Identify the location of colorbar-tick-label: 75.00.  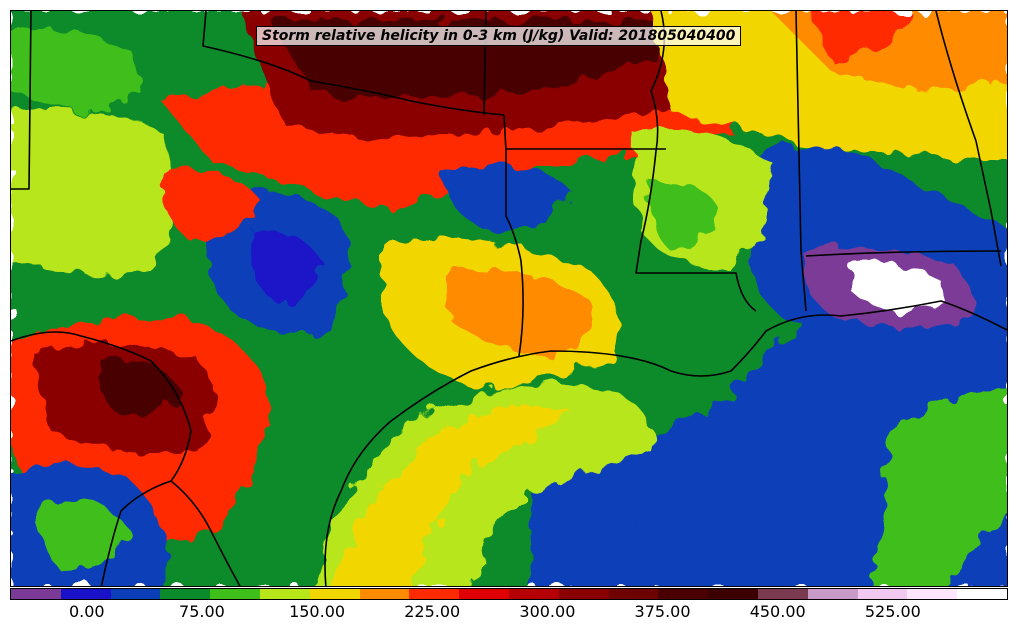
(202, 611).